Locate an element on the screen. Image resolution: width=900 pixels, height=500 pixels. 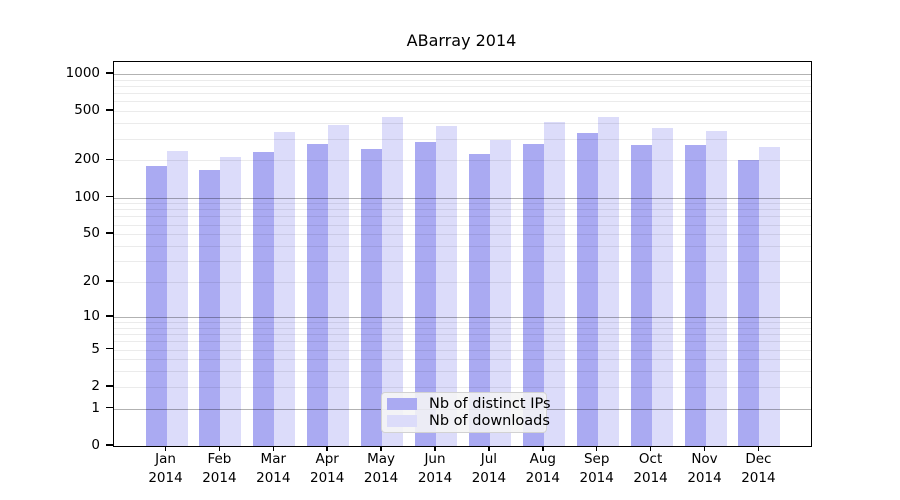
x-tick-label-oct: Oct 2014 is located at coordinates (650, 468).